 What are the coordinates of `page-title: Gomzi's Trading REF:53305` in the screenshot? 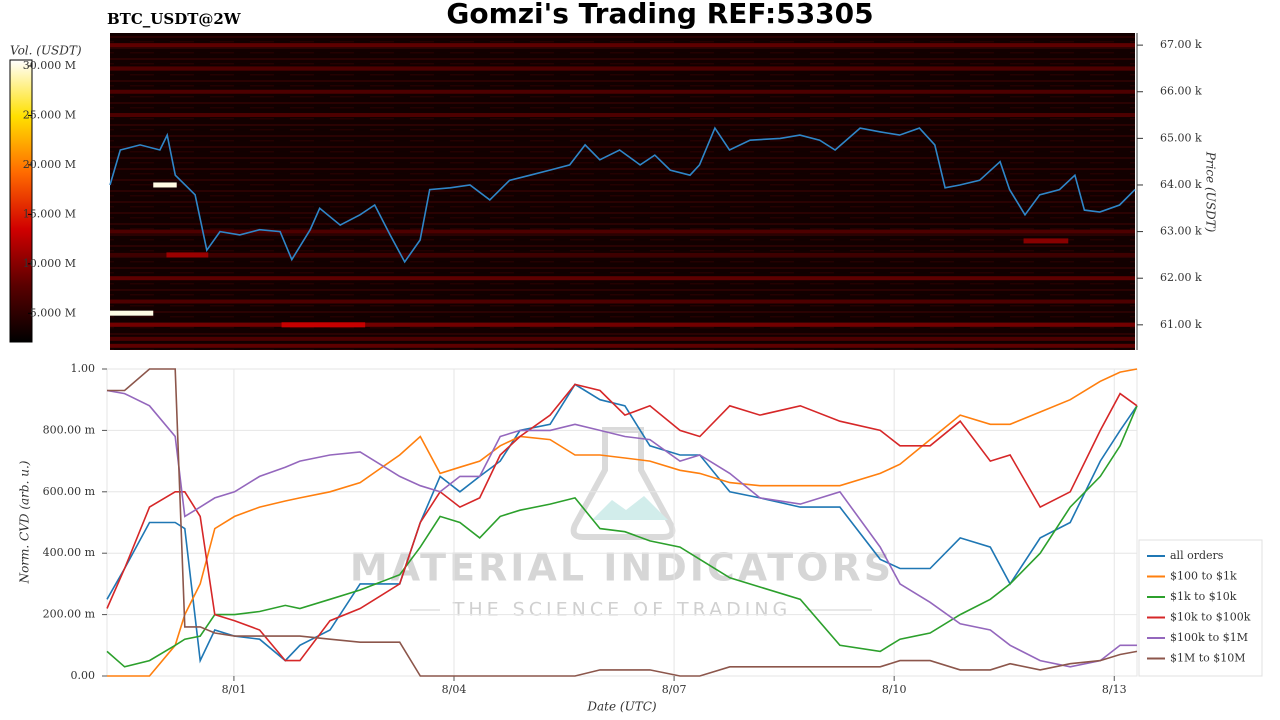 It's located at (659, 15).